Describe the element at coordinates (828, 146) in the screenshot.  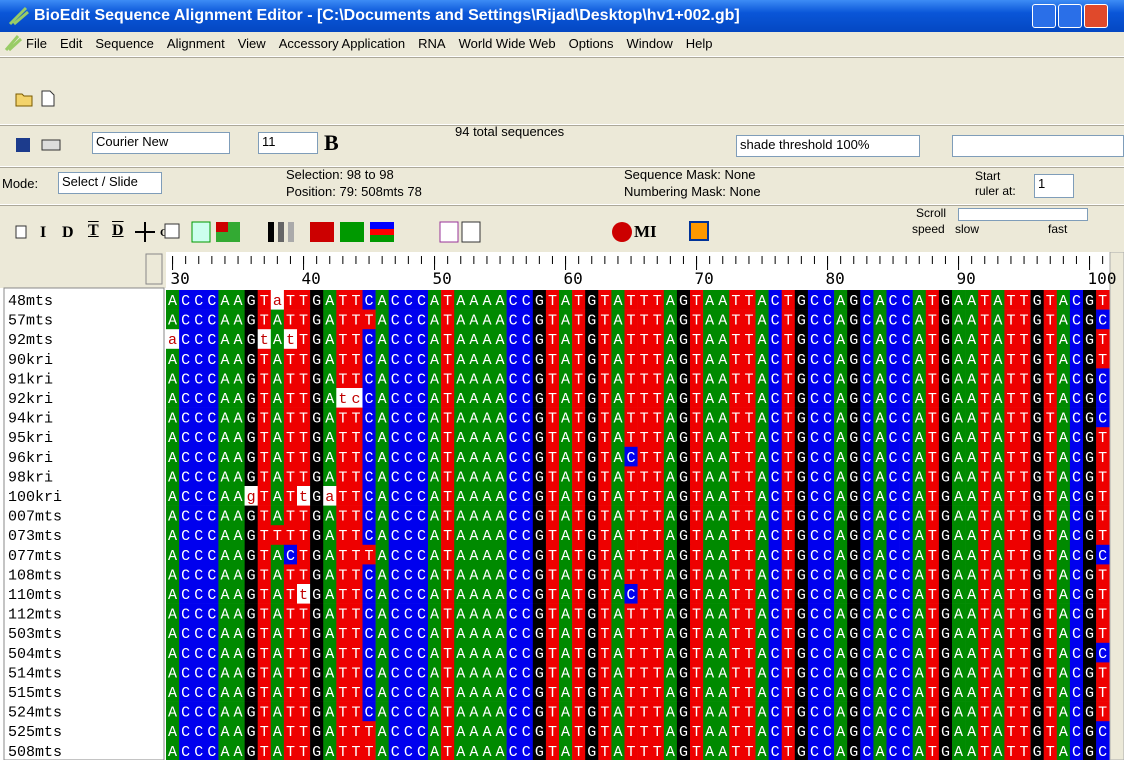
I see `shade-threshold: shade threshold 100%` at that location.